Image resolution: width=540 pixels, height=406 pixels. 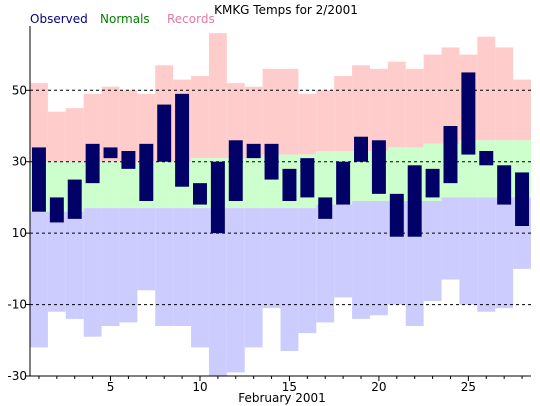 I want to click on x-tick-label: 5, so click(x=111, y=387).